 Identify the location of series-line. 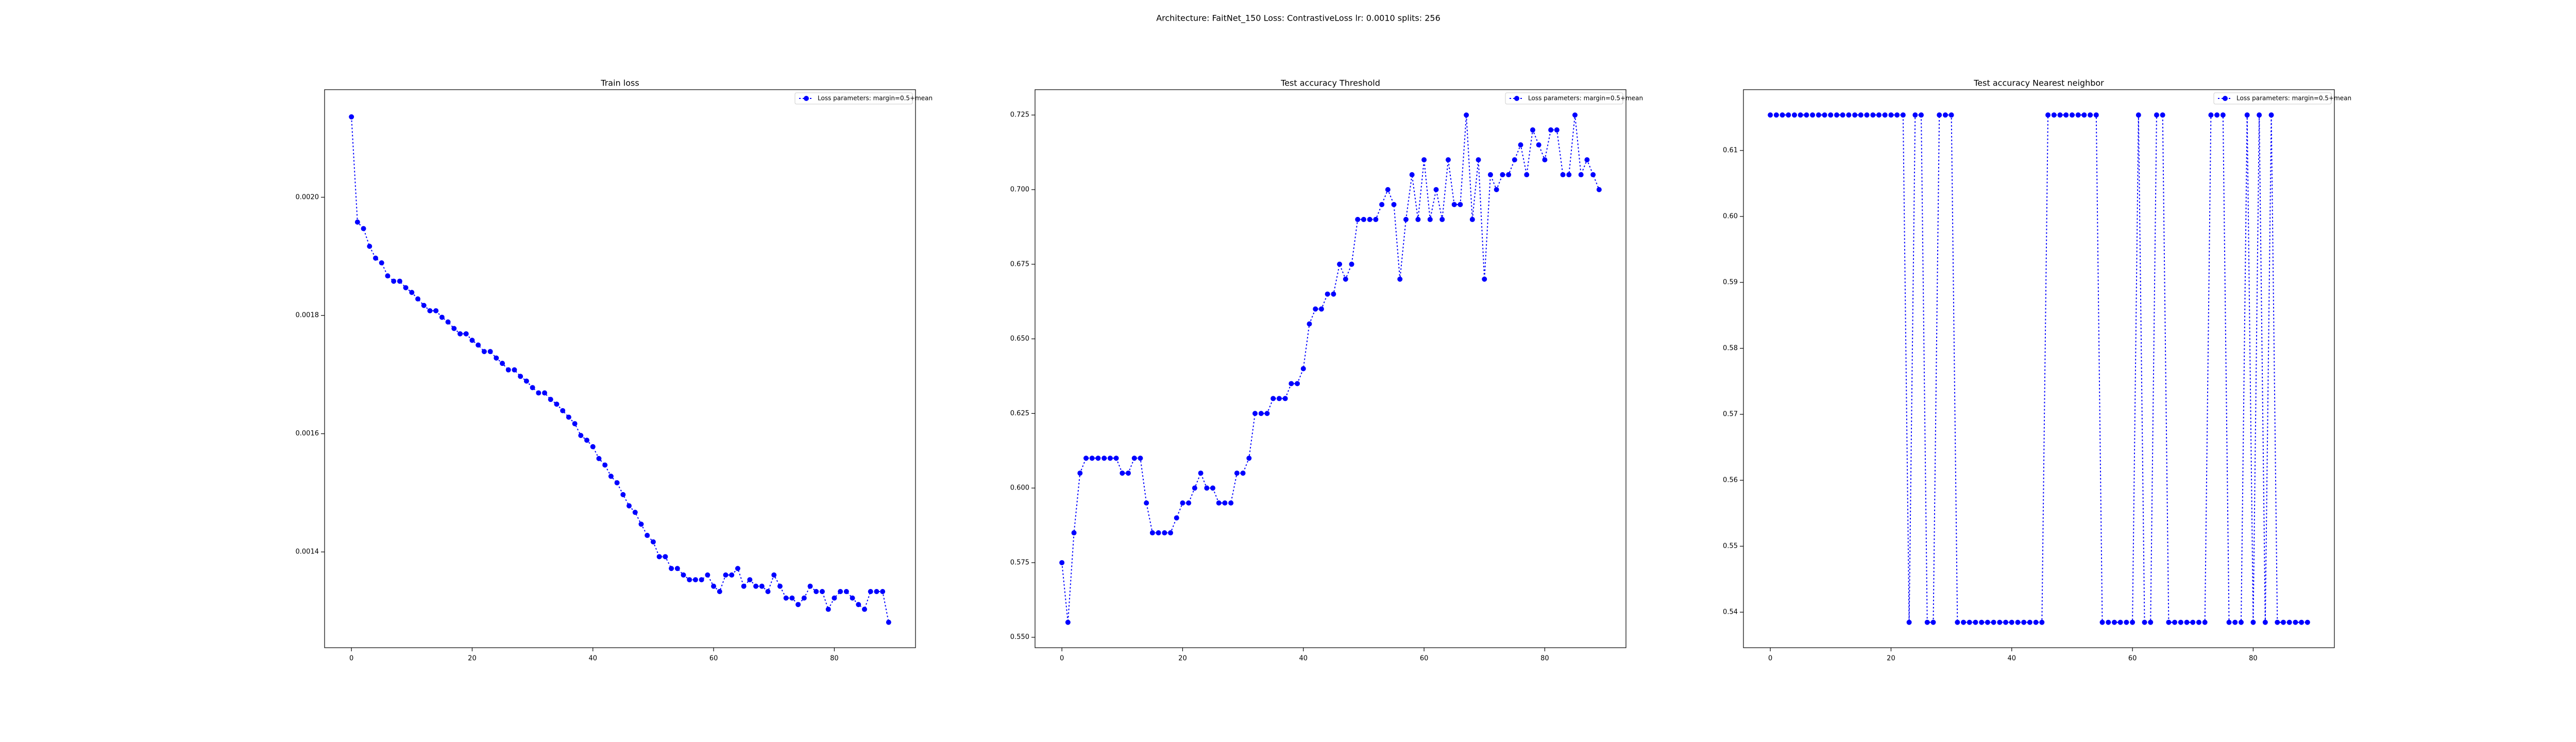
(1330, 368).